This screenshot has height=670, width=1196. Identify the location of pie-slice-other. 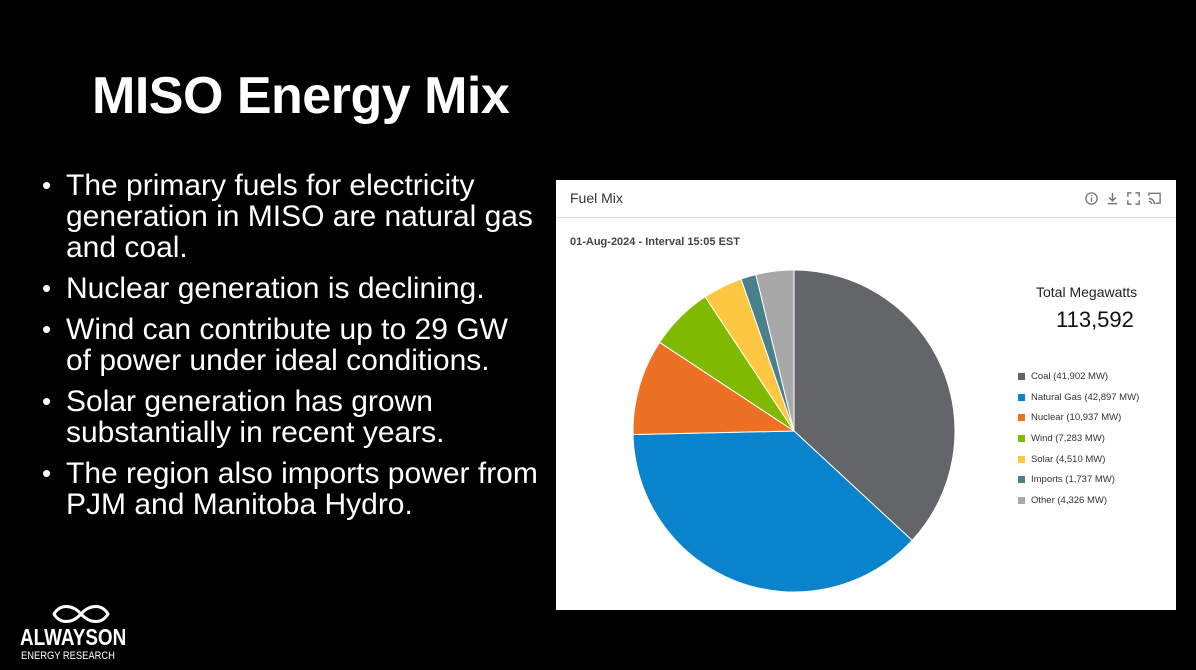
(775, 350).